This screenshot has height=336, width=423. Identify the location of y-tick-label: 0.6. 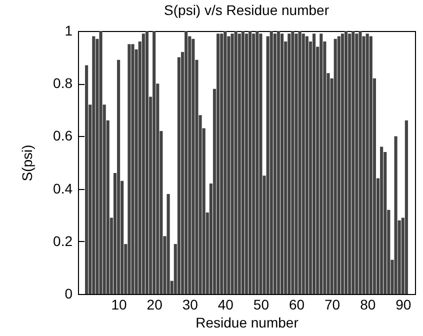
(63, 136).